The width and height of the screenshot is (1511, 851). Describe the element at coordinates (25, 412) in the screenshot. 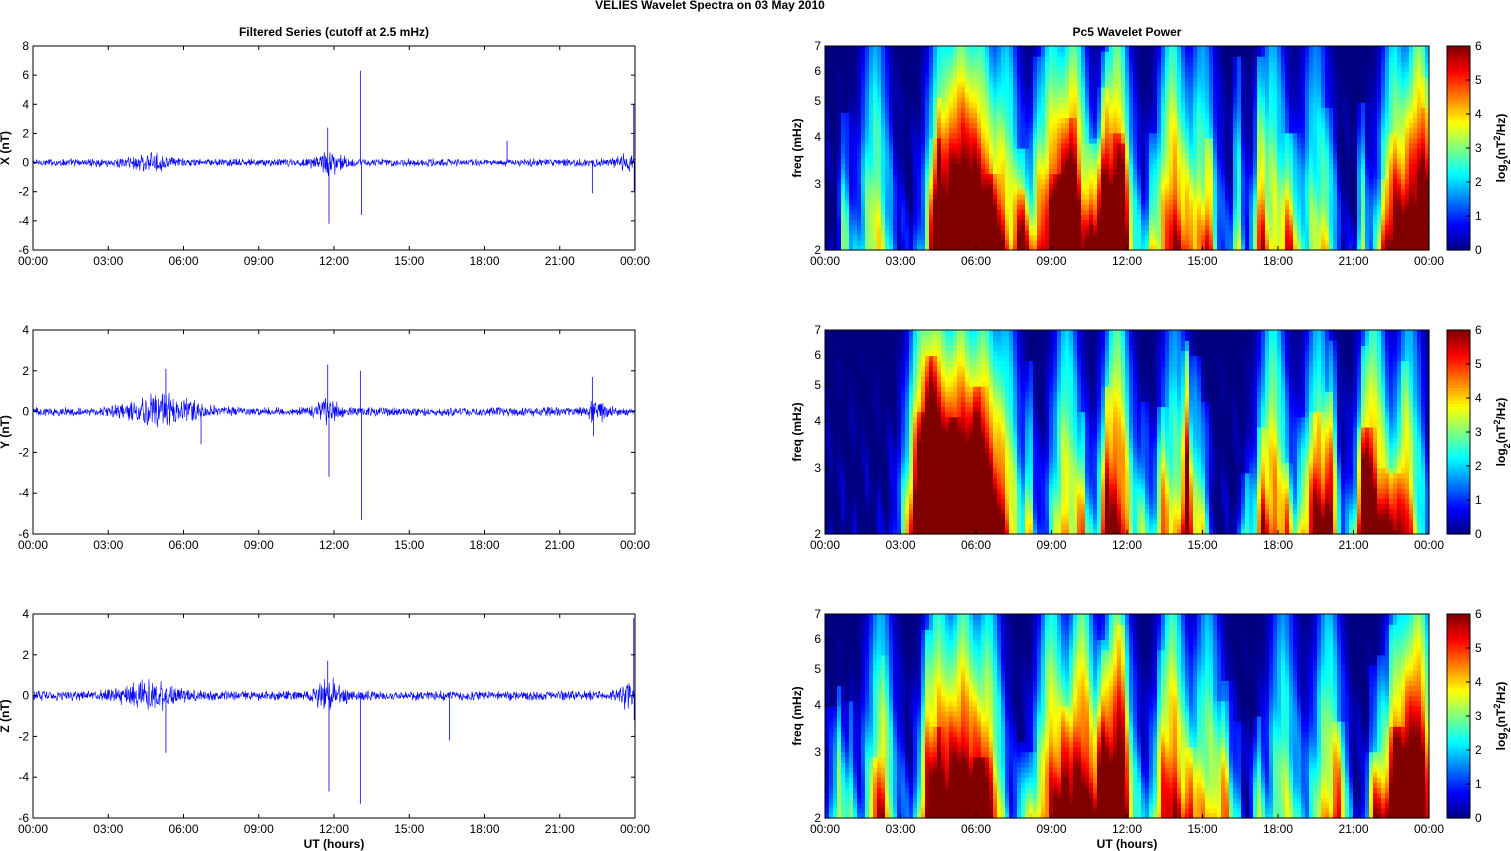

I see `y-tick-label: 0` at that location.